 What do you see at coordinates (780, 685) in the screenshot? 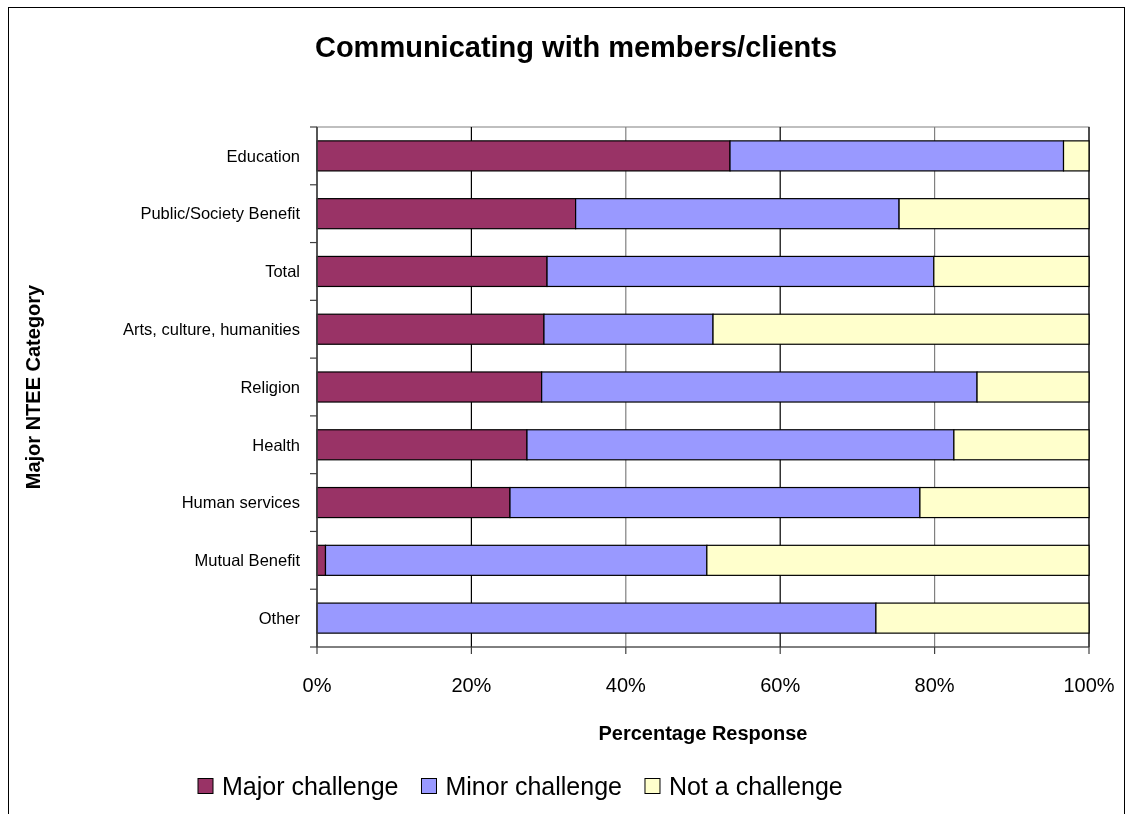
I see `x-tick-label: 60%` at bounding box center [780, 685].